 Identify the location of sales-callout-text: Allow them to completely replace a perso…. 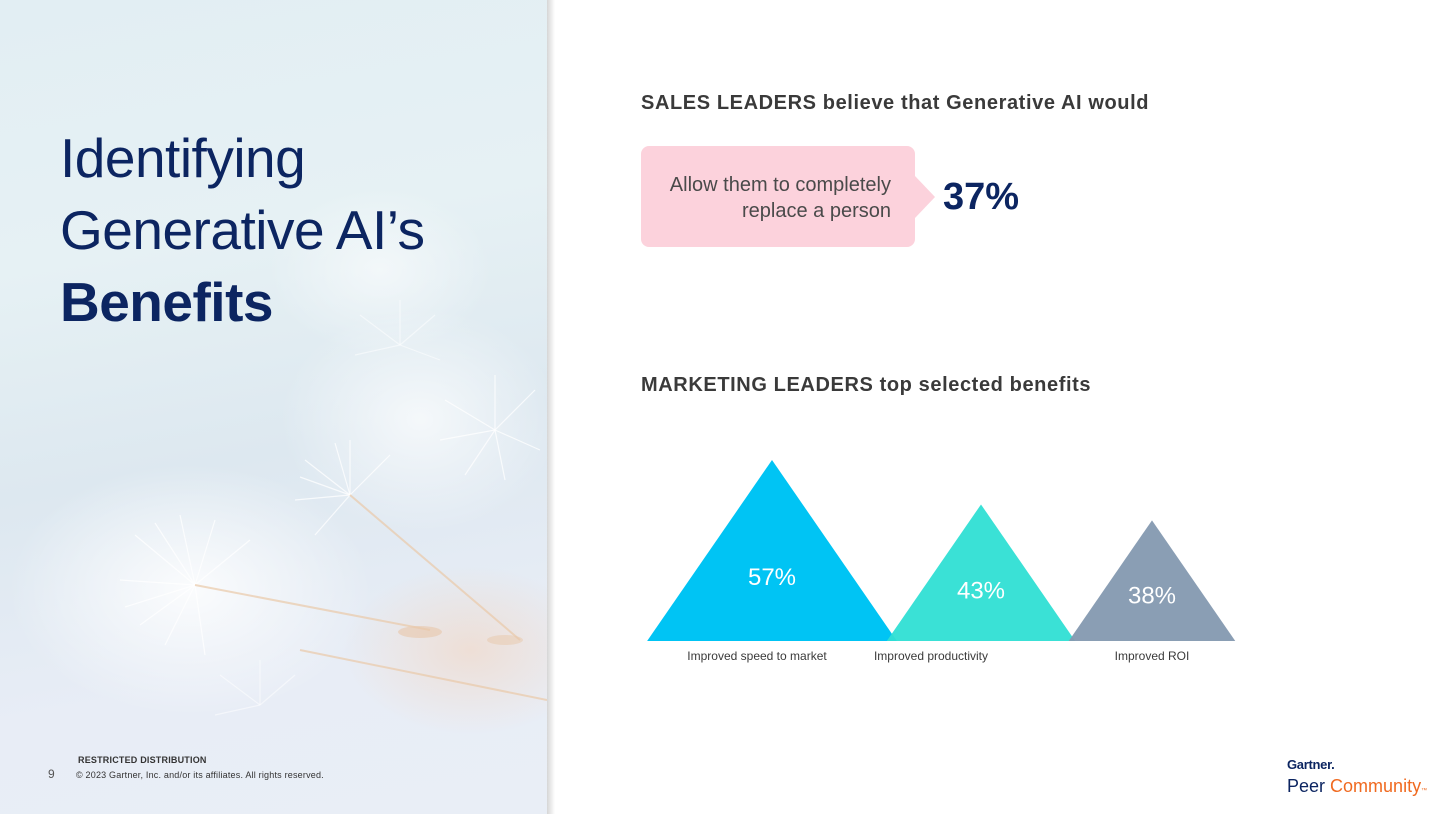
(780, 198).